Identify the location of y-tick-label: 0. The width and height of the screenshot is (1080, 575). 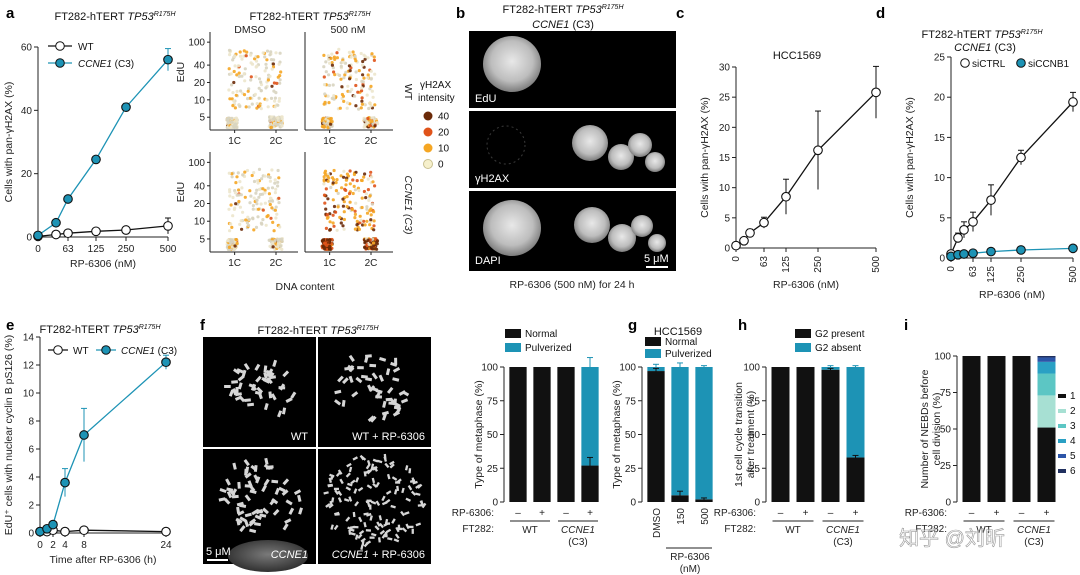
(757, 503).